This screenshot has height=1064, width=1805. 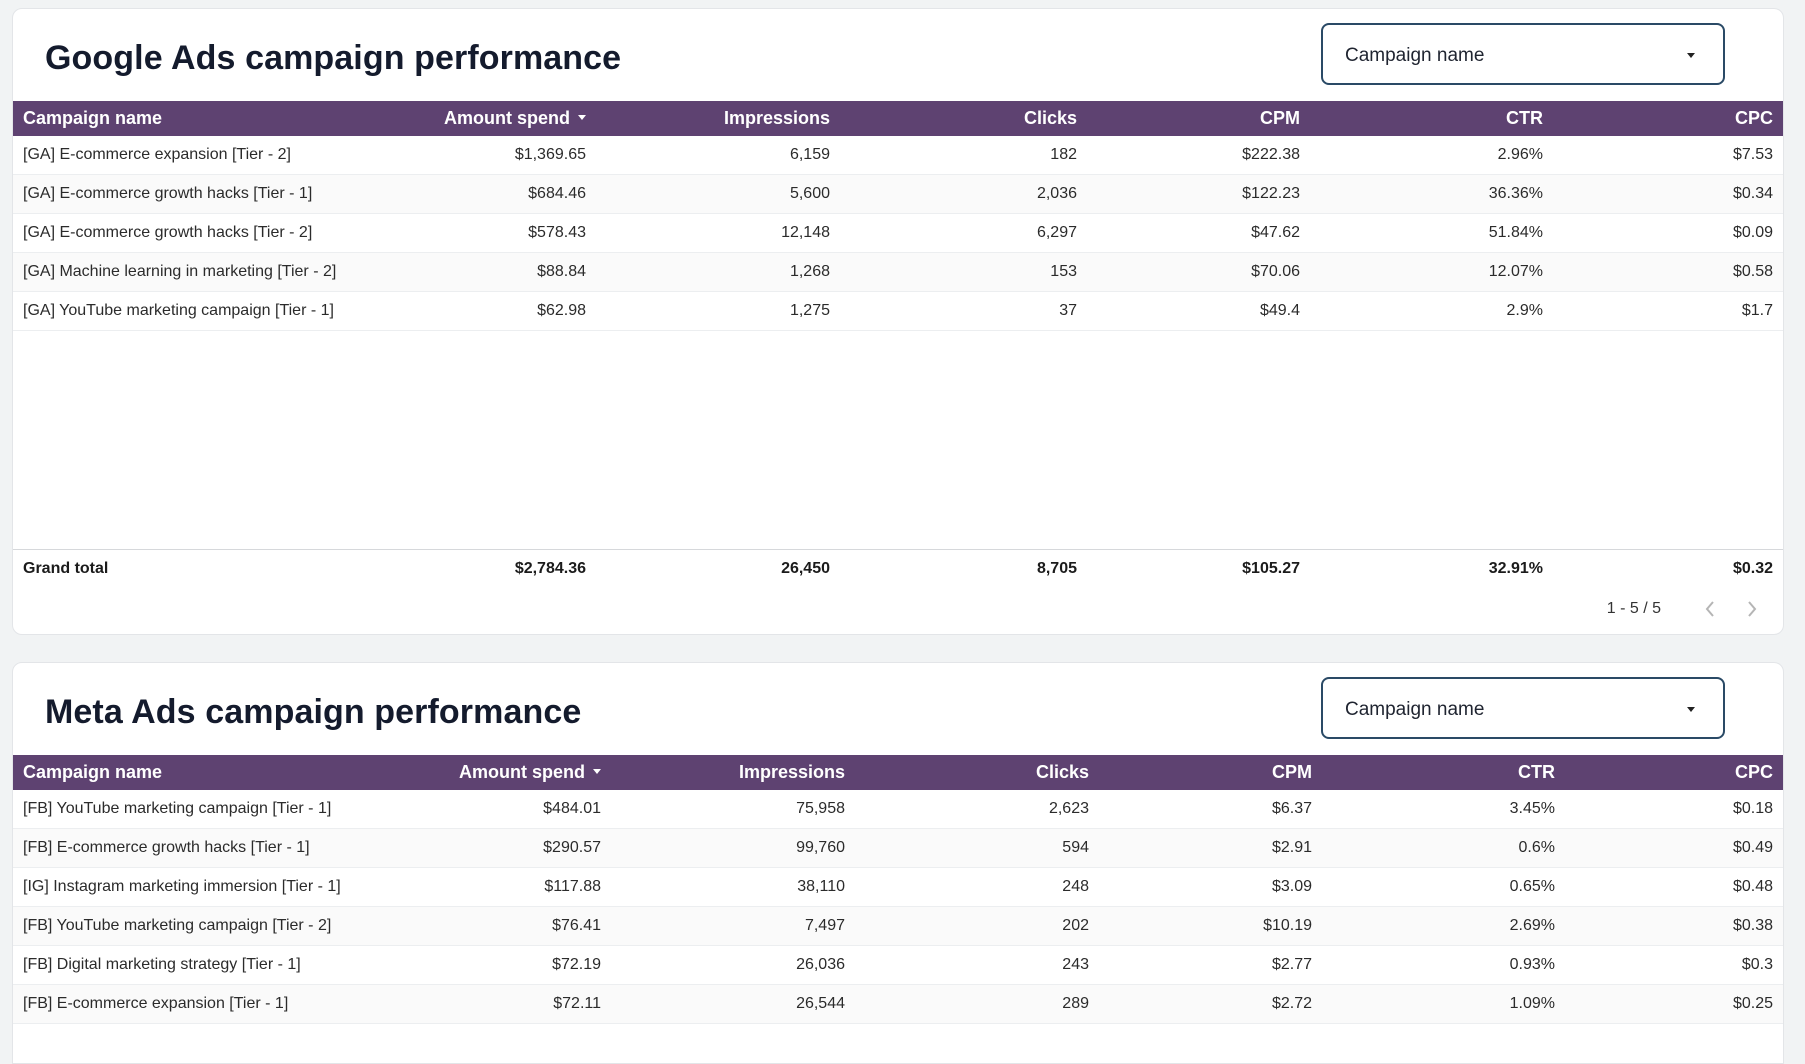 What do you see at coordinates (733, 926) in the screenshot?
I see `cell-impressions: 7,497` at bounding box center [733, 926].